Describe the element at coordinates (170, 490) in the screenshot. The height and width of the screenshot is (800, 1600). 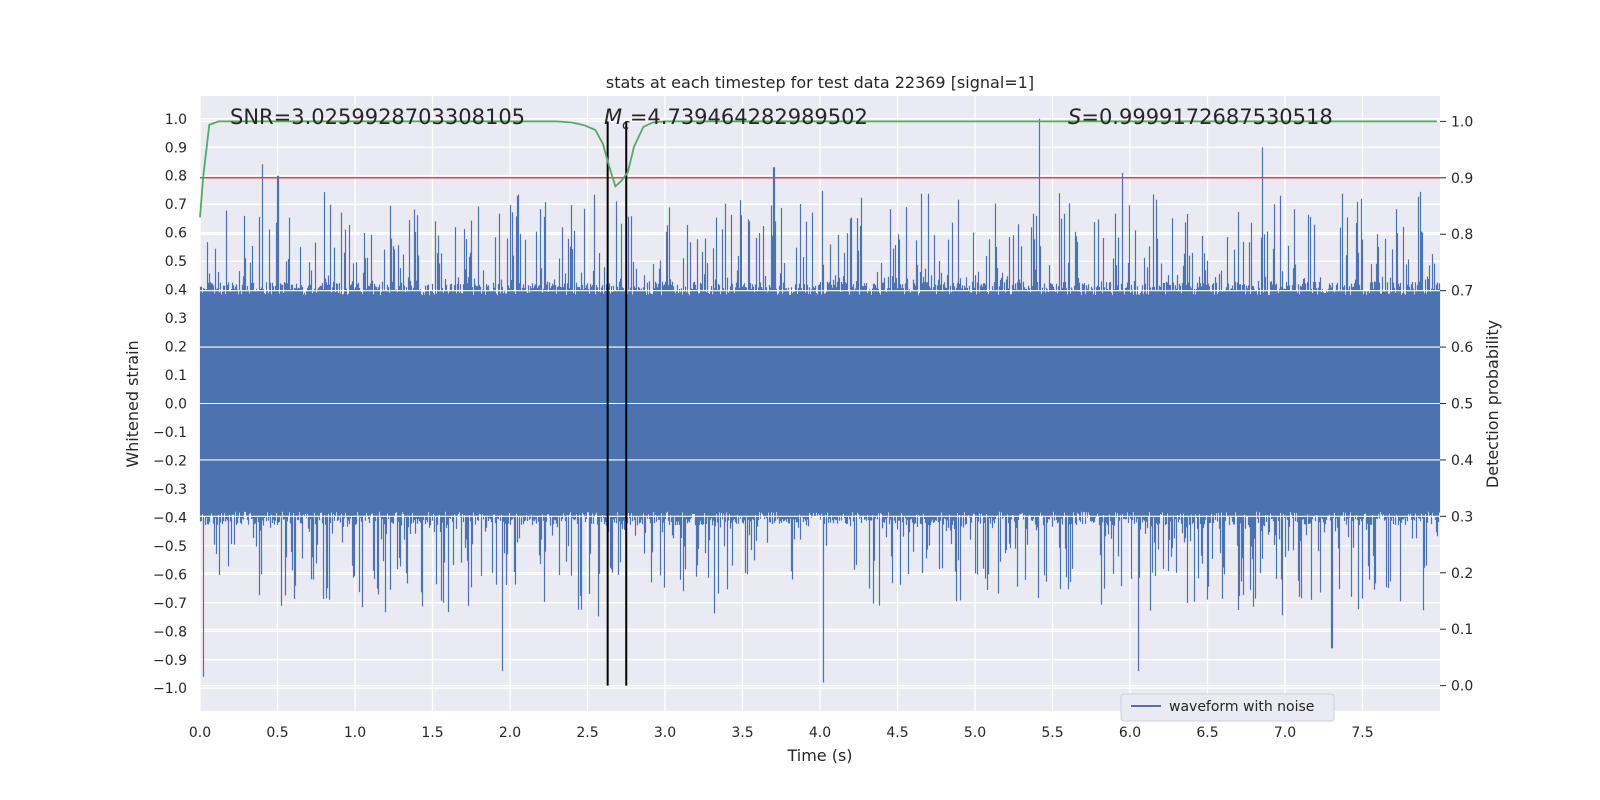
I see `y-tick-label: −0.3` at that location.